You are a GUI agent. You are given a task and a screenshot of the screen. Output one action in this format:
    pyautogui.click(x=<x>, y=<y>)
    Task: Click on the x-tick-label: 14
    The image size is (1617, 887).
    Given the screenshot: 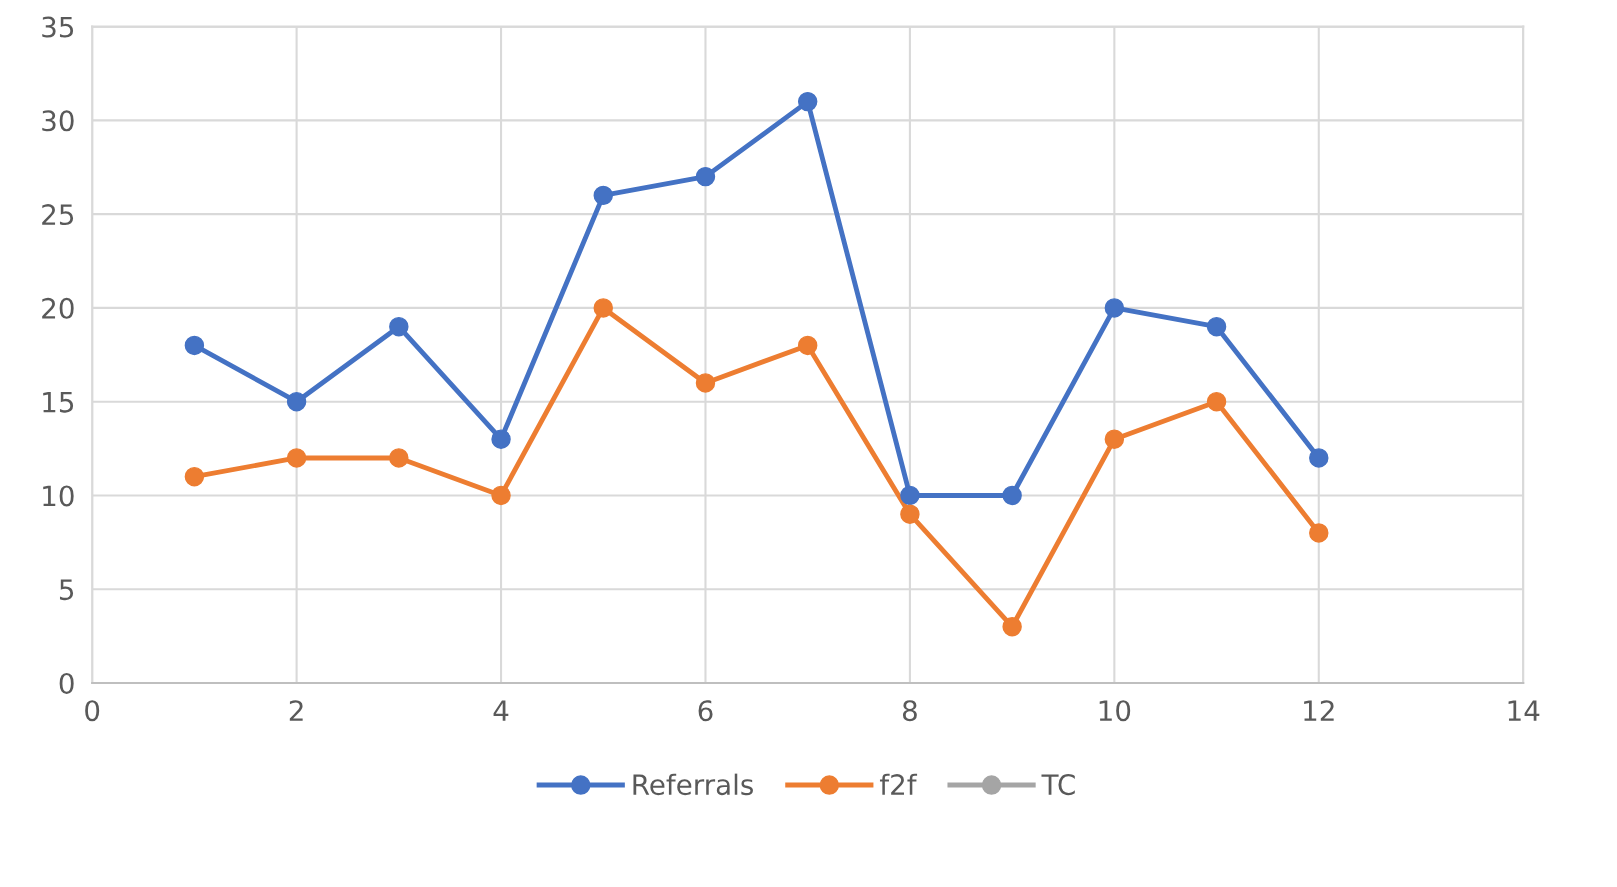 What is the action you would take?
    pyautogui.click(x=1524, y=710)
    